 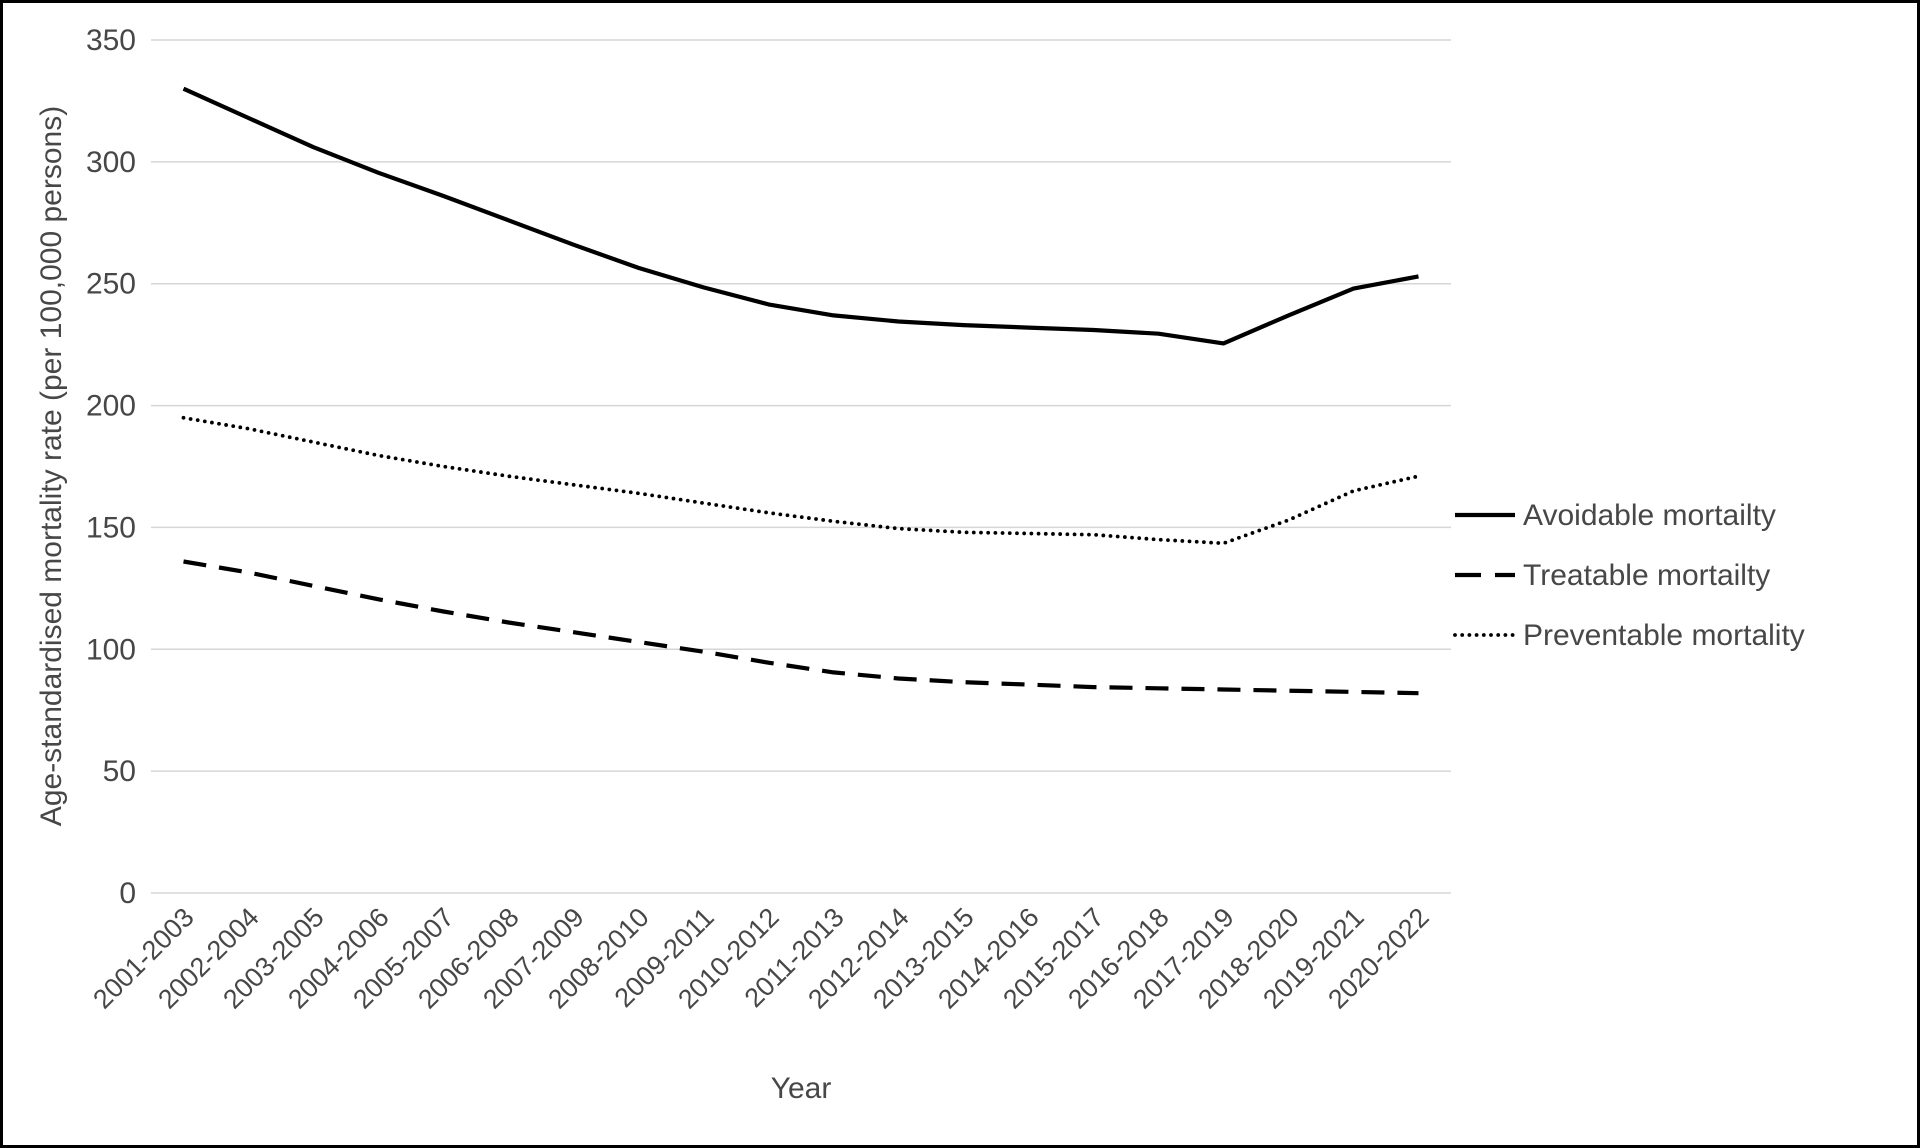 What do you see at coordinates (111, 527) in the screenshot?
I see `y-tick-label: 150` at bounding box center [111, 527].